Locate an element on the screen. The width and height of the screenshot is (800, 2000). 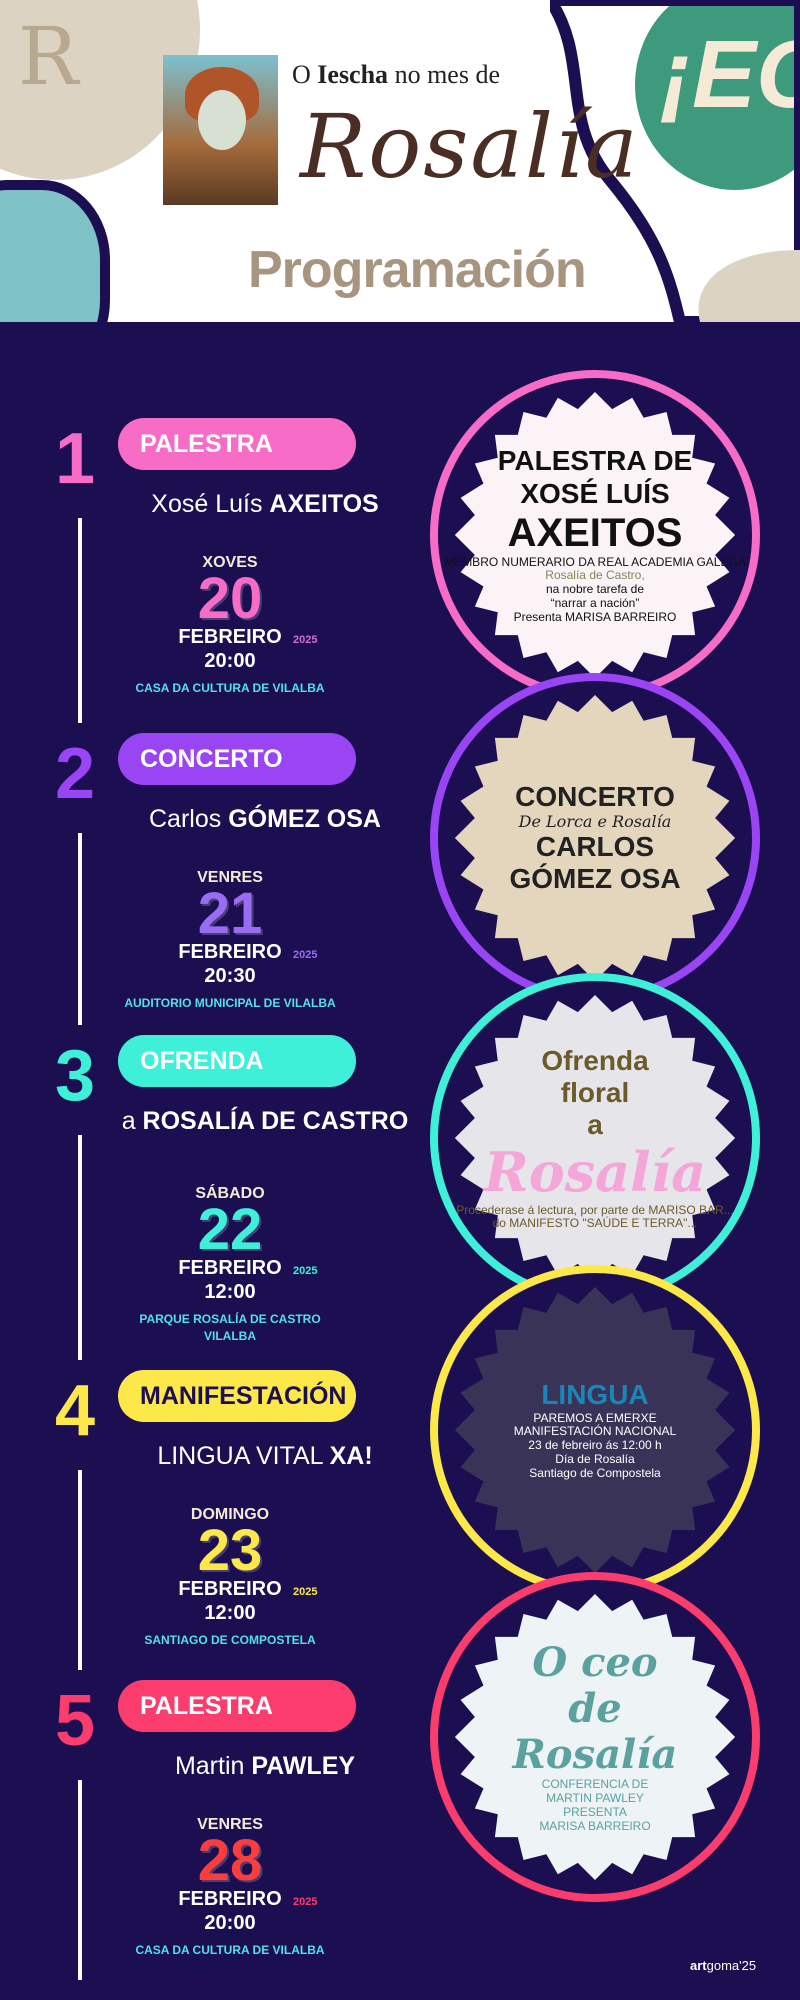
poster-text: Santiago de Compostela is located at coordinates (595, 1472).